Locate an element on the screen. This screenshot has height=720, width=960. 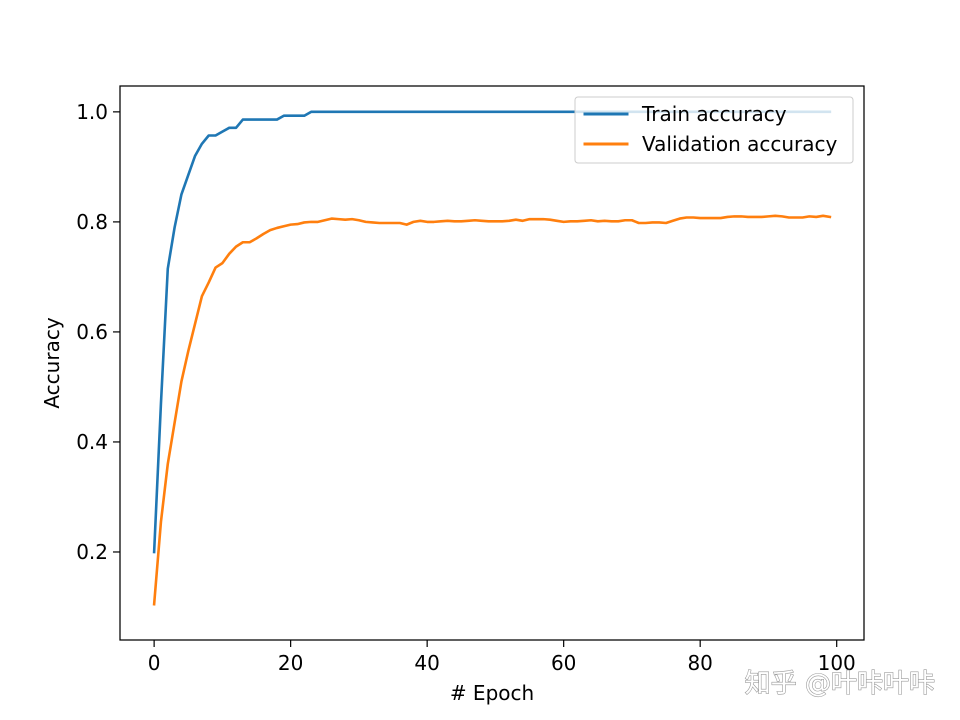
x-tick-label: 60 is located at coordinates (563, 663).